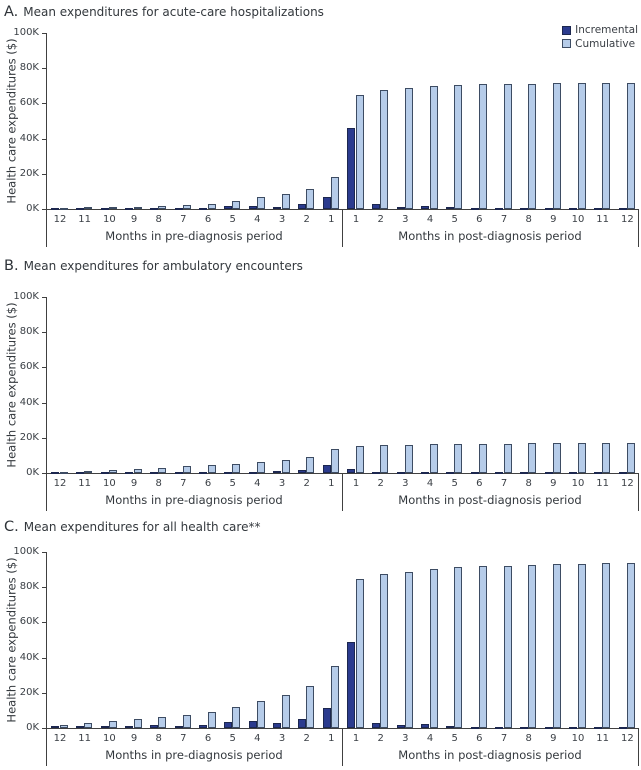 The height and width of the screenshot is (770, 641). Describe the element at coordinates (405, 483) in the screenshot. I see `x-tick-label: 3` at that location.